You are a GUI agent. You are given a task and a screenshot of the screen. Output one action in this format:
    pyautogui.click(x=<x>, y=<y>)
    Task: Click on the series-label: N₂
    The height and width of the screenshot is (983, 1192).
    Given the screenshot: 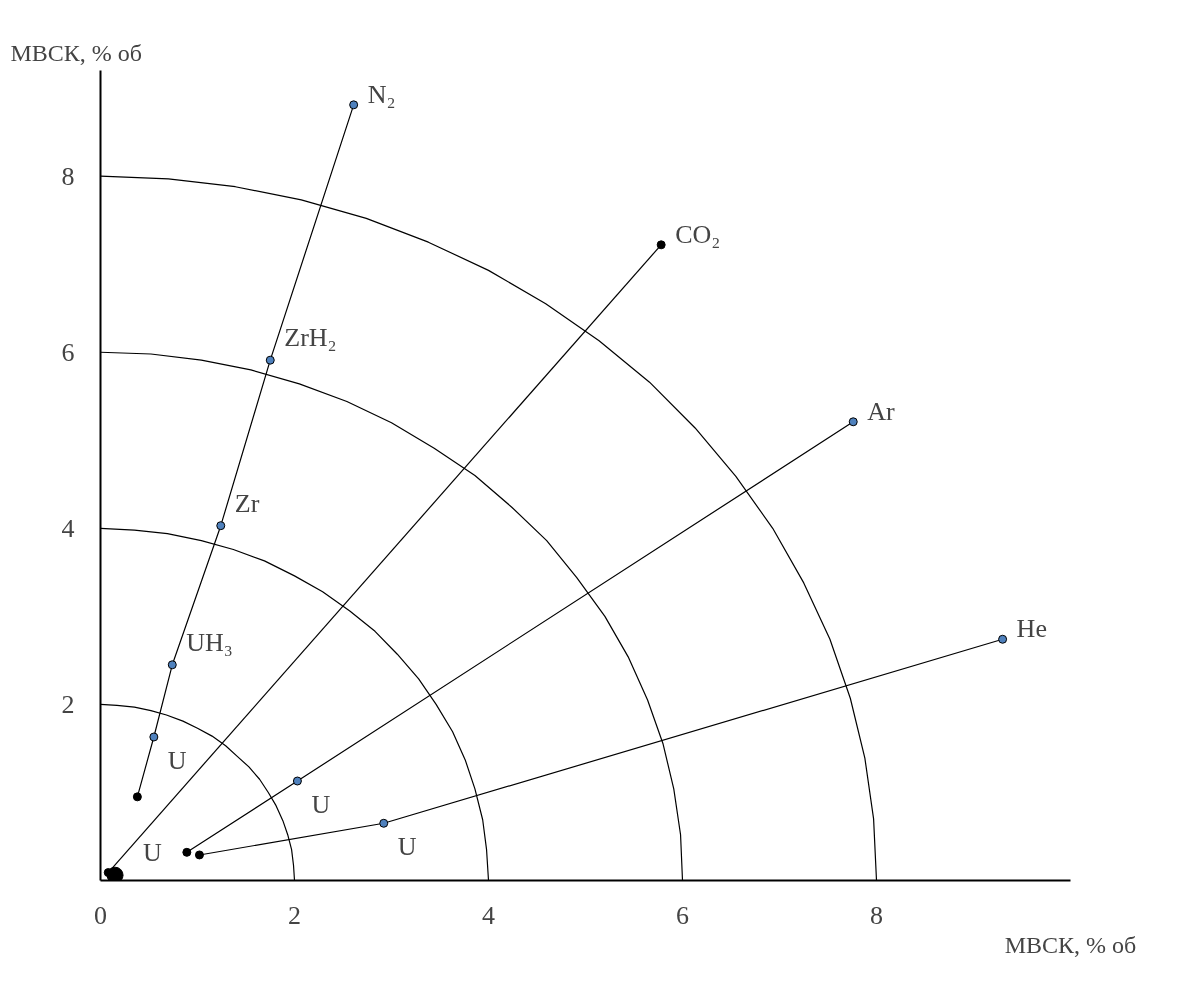 What is the action you would take?
    pyautogui.click(x=381, y=94)
    